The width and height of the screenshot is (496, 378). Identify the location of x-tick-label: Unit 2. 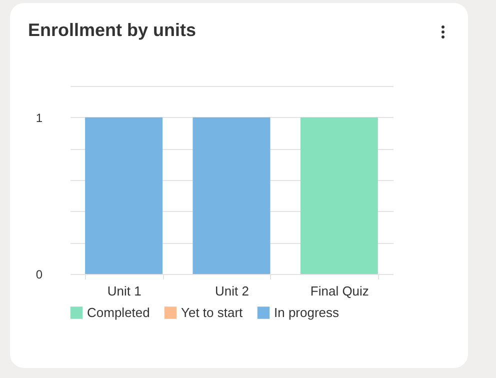
(232, 291).